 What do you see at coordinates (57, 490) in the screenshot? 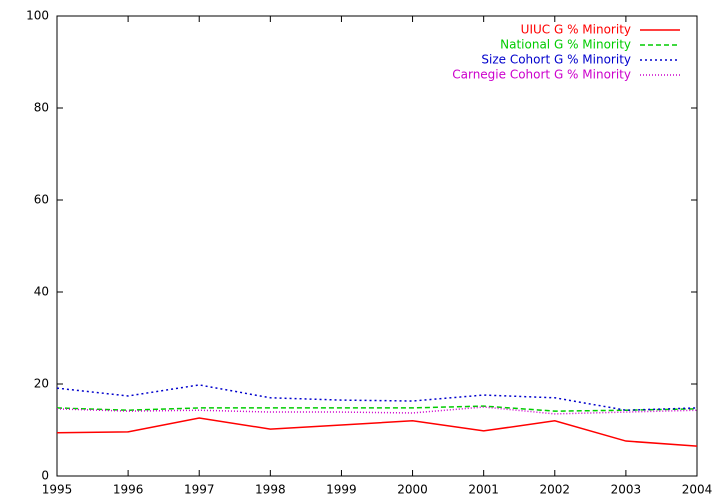
I see `x-tick-label: 1995` at bounding box center [57, 490].